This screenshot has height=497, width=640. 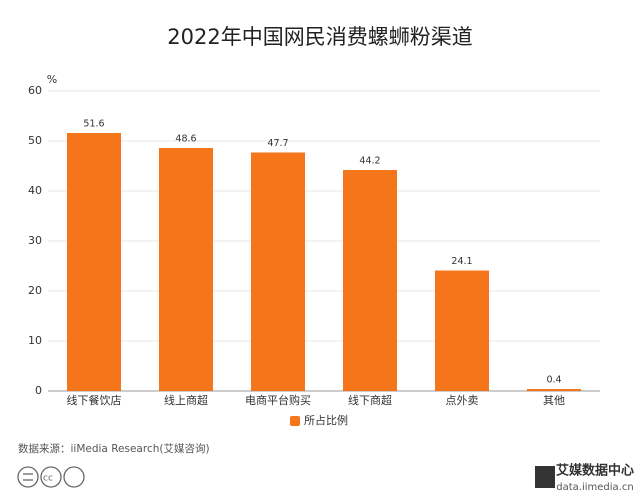 What do you see at coordinates (35, 340) in the screenshot?
I see `y-tick-label: 10` at bounding box center [35, 340].